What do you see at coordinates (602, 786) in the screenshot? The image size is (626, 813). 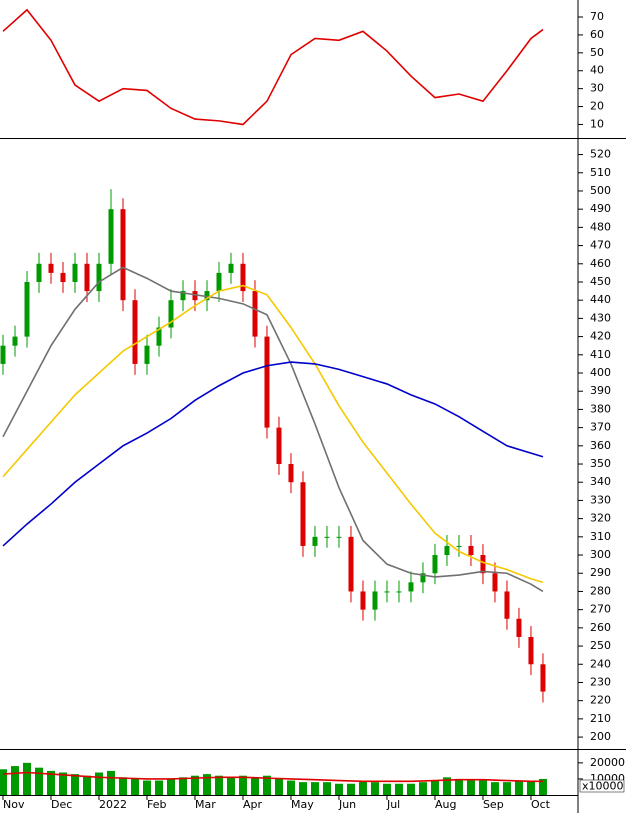 I see `unit-box` at bounding box center [602, 786].